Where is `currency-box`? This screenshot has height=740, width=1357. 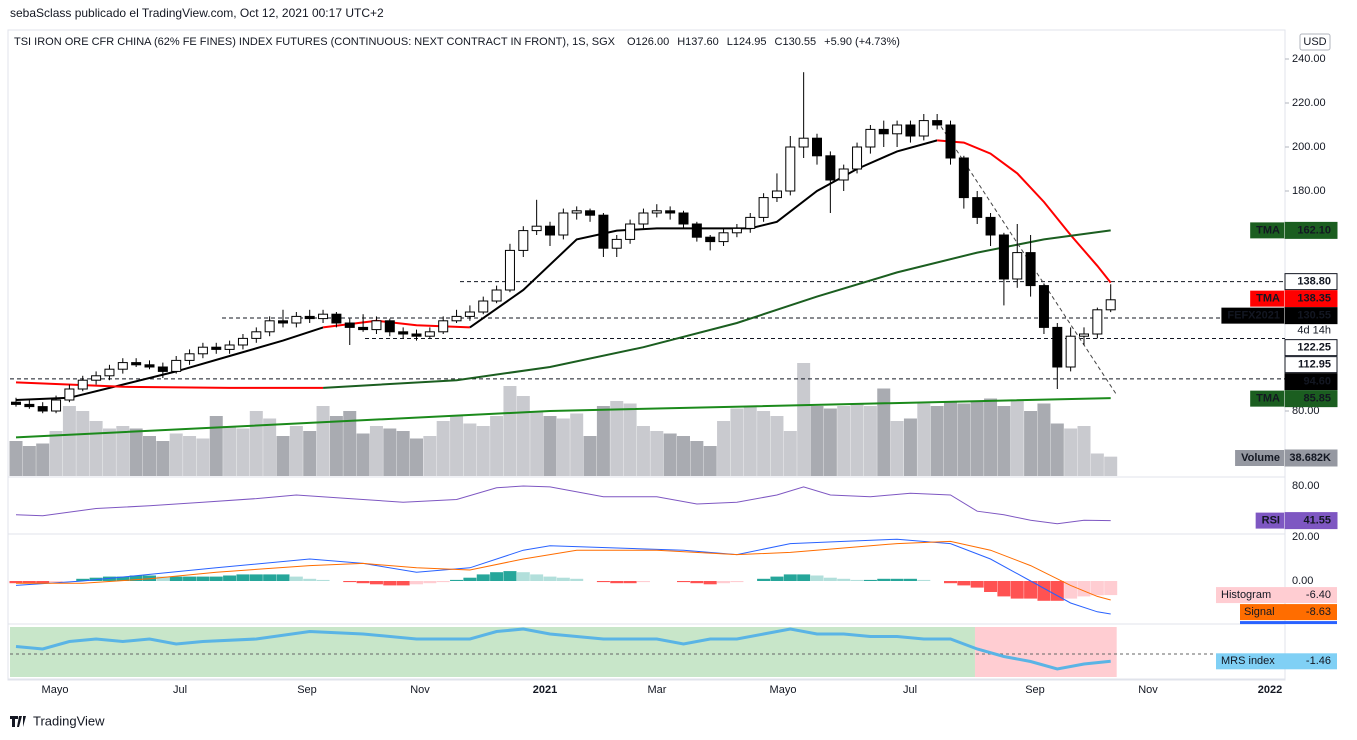 currency-box is located at coordinates (1315, 42).